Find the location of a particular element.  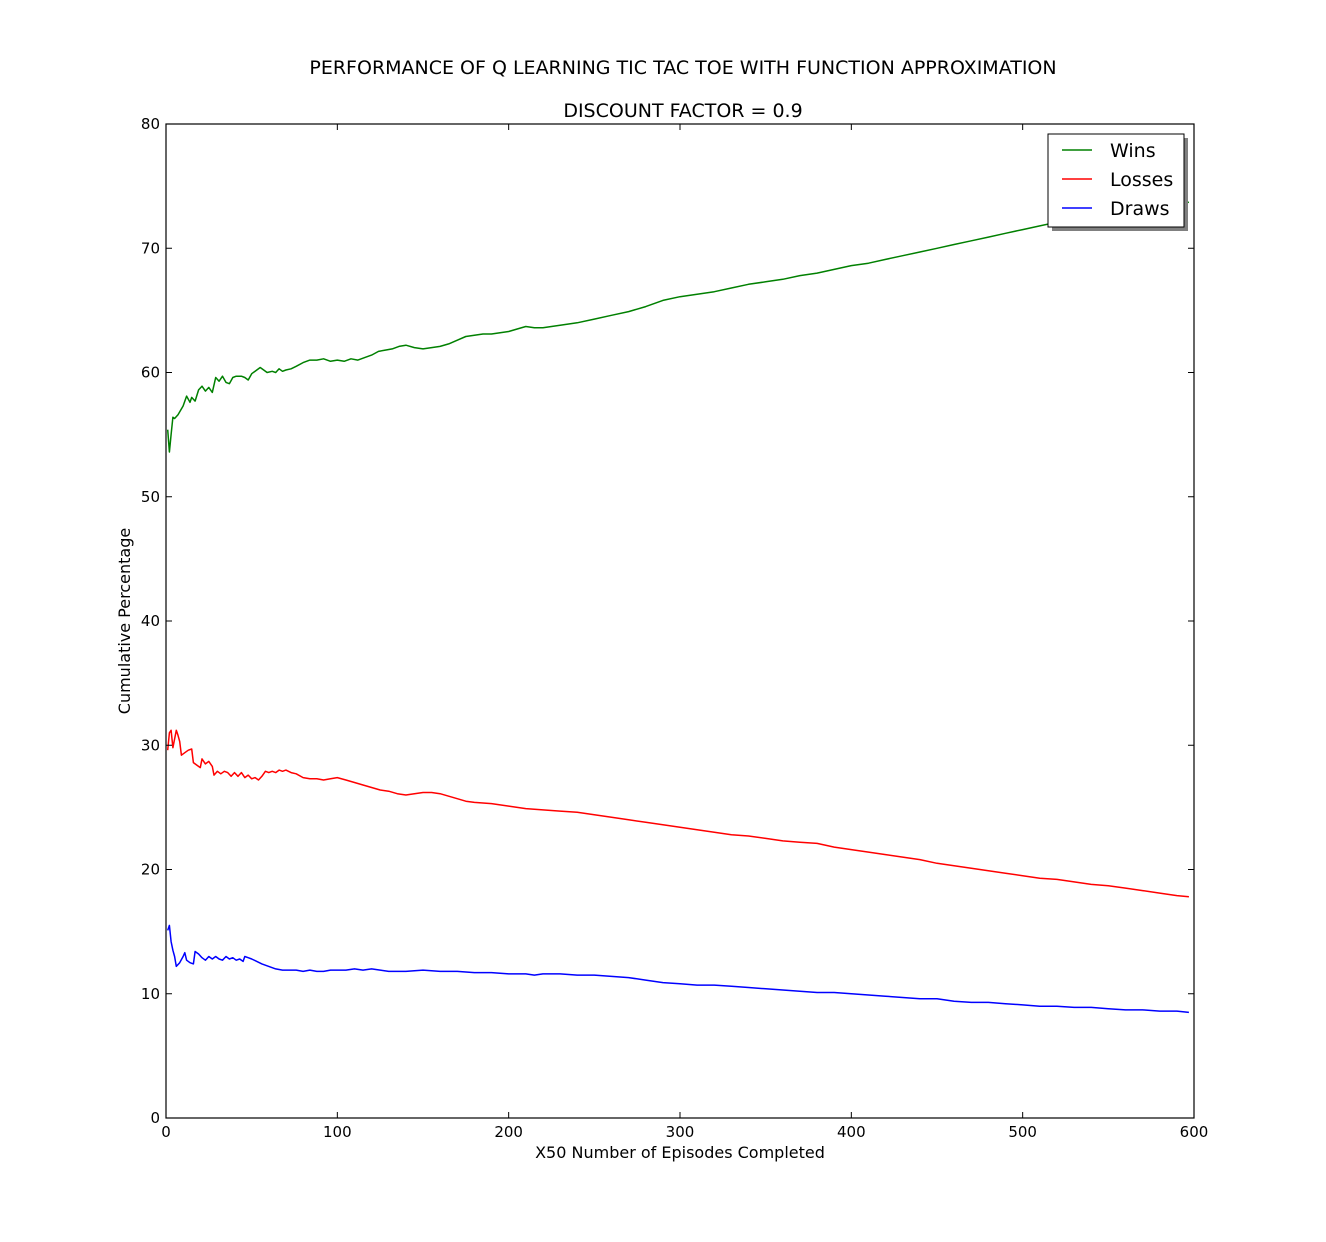

y-tick-label: 20 is located at coordinates (150, 870).